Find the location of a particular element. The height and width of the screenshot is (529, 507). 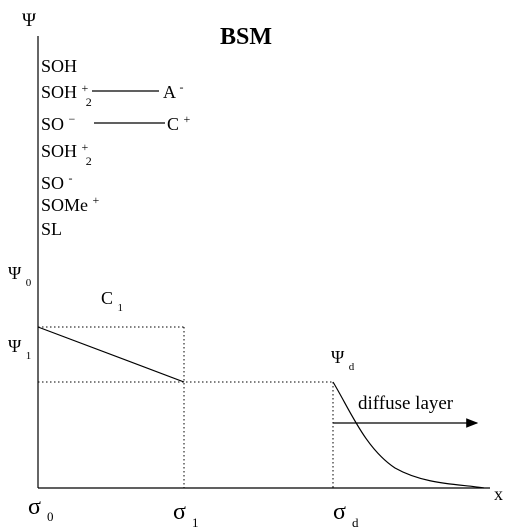

species-soh2-outer-sup: + is located at coordinates (85, 88).